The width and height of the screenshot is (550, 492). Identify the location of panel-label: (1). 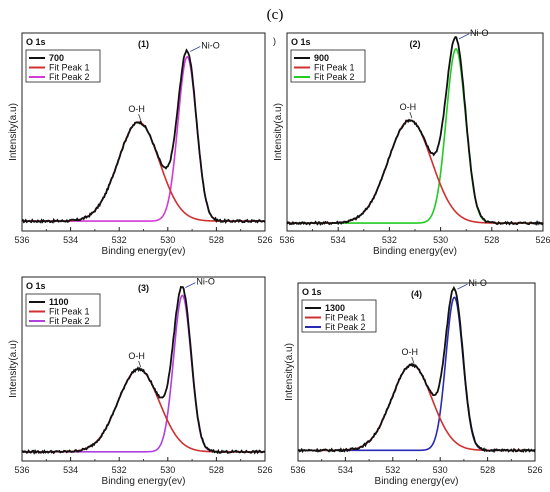
(143, 44).